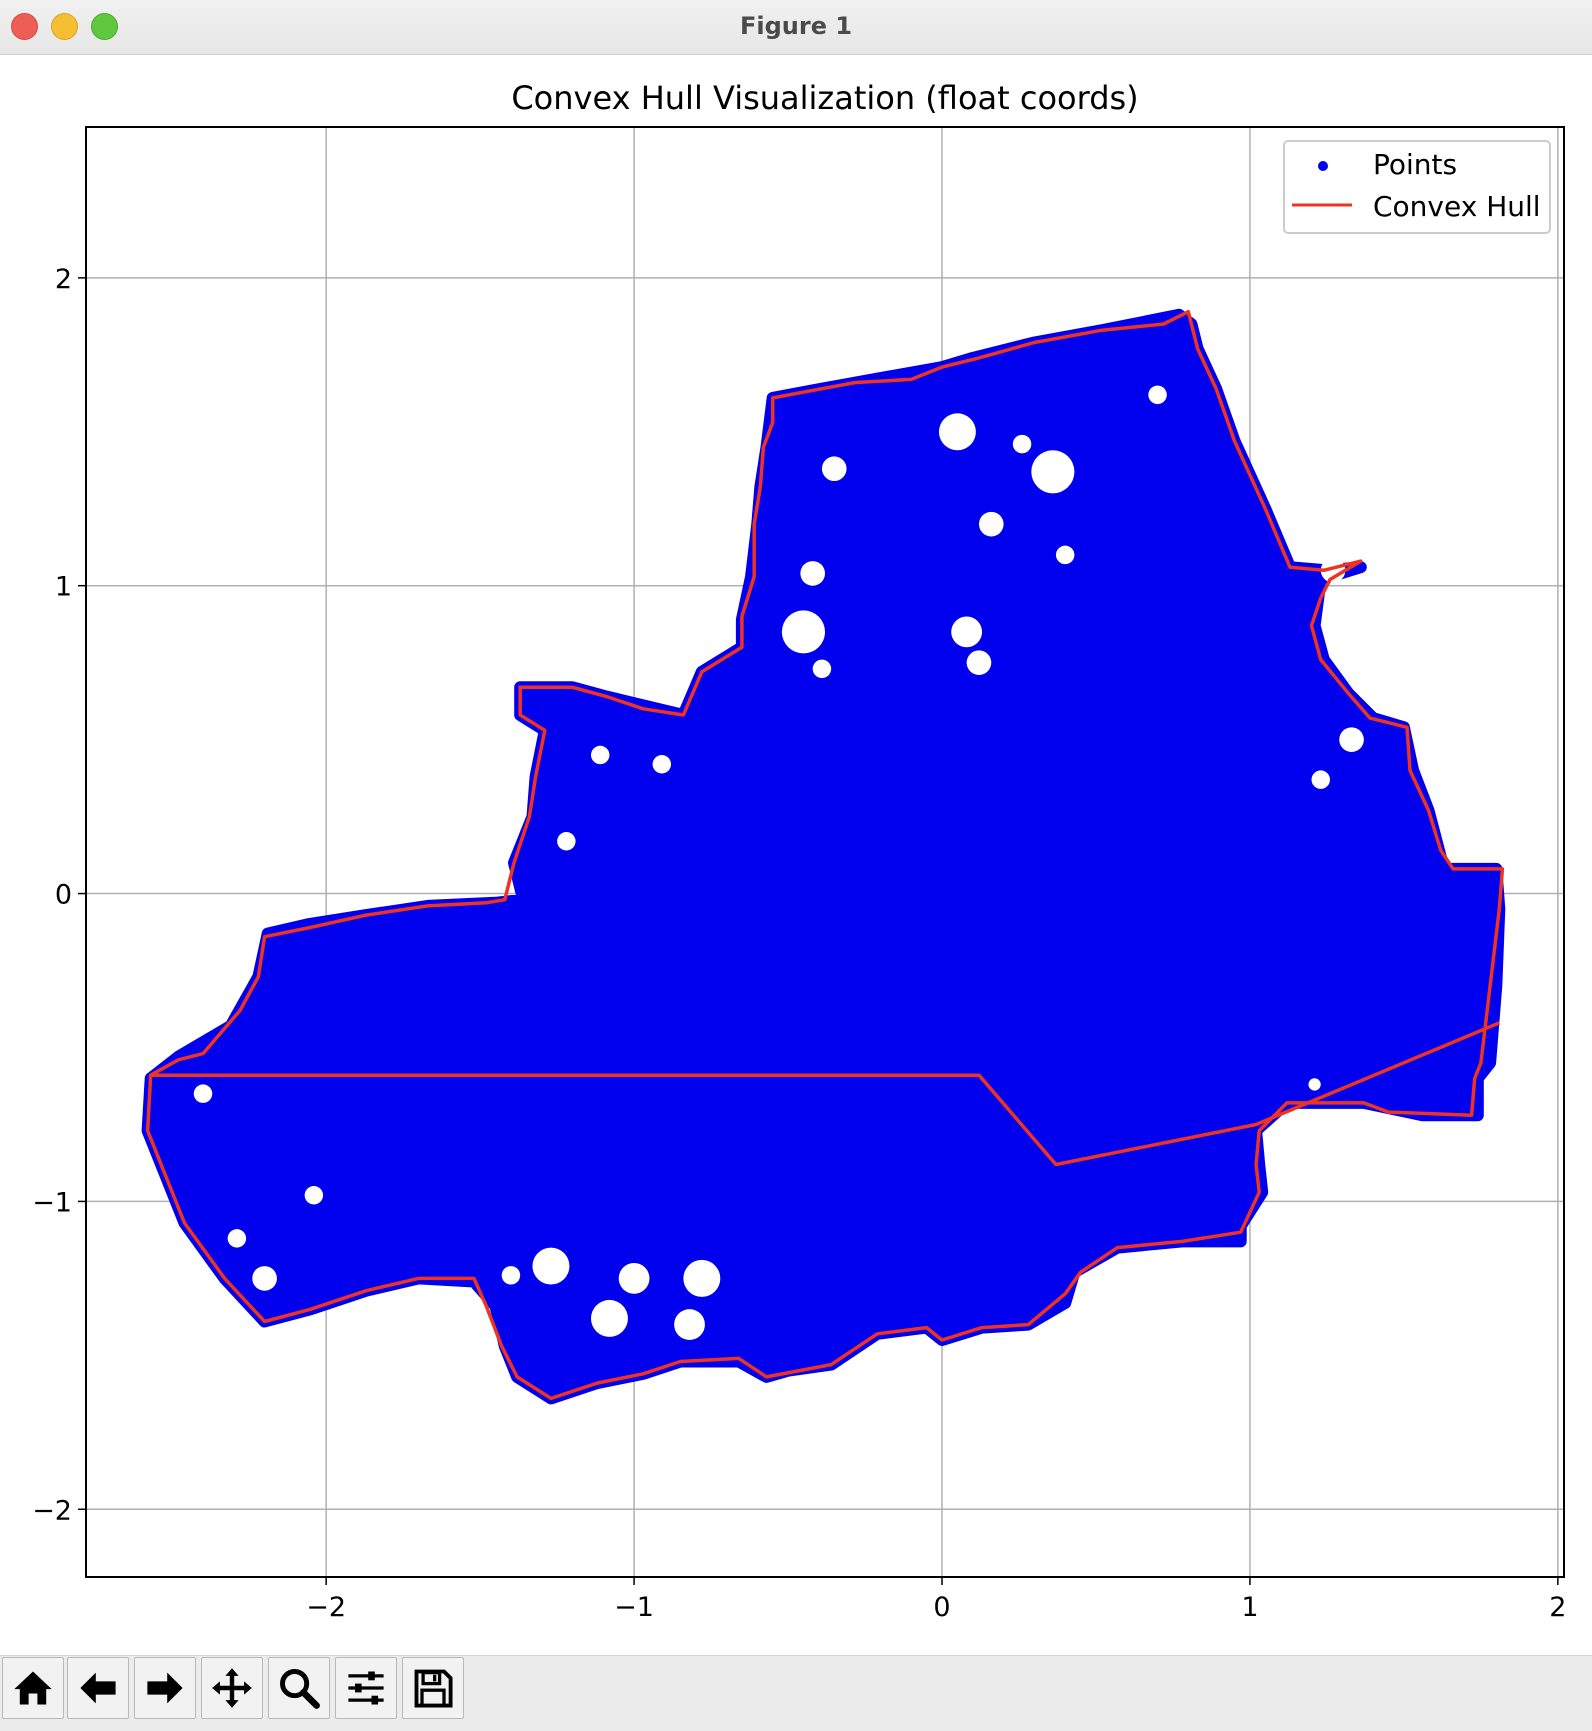 Image resolution: width=1592 pixels, height=1731 pixels. I want to click on forward-button, so click(165, 1688).